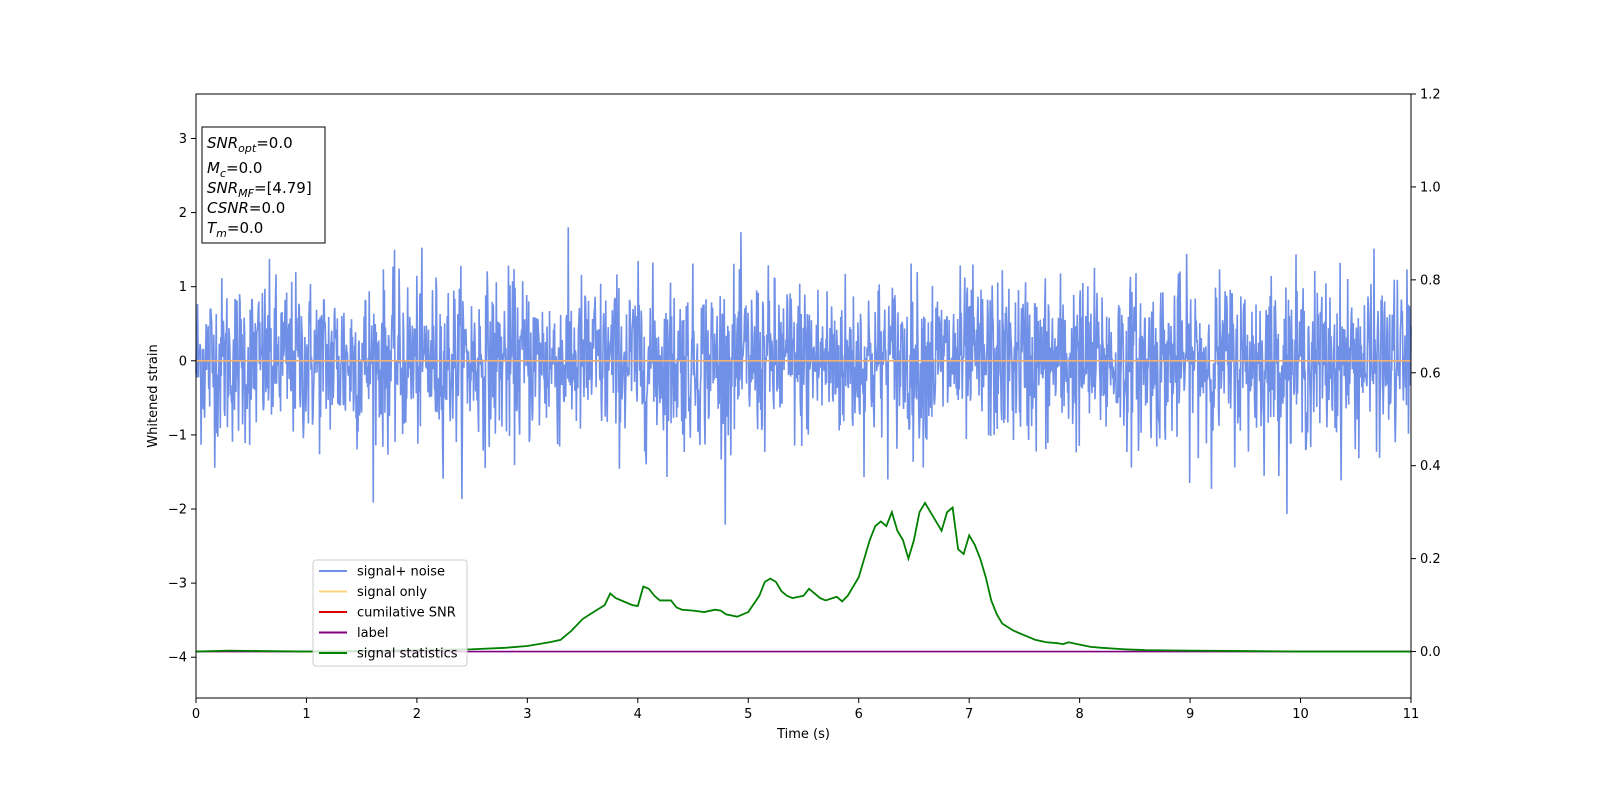 This screenshot has height=800, width=1600. What do you see at coordinates (183, 139) in the screenshot?
I see `y-tick-label: 3` at bounding box center [183, 139].